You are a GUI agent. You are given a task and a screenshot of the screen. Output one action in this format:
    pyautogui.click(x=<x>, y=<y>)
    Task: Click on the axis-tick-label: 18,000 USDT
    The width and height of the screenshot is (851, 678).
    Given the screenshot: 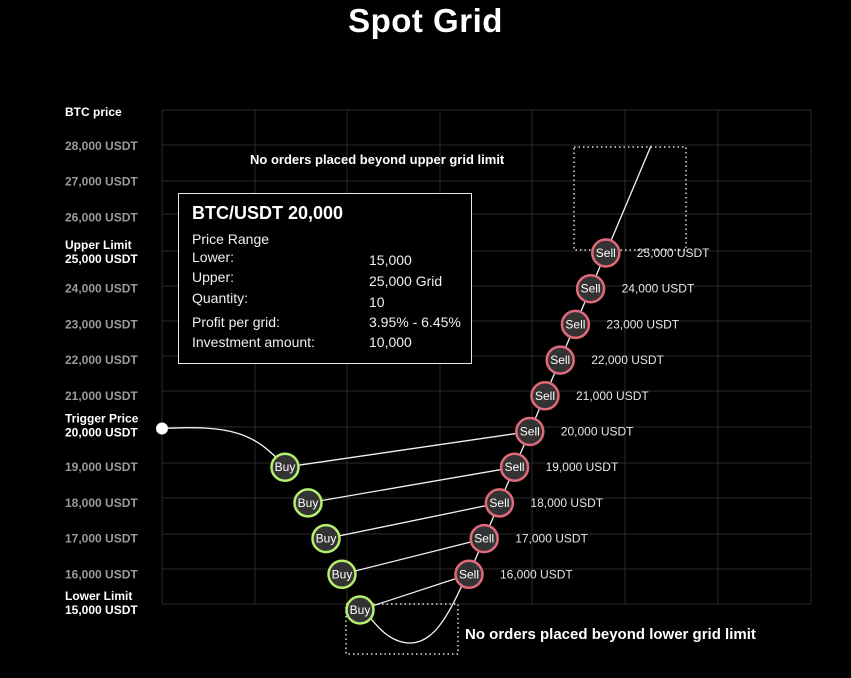 What is the action you would take?
    pyautogui.click(x=101, y=503)
    